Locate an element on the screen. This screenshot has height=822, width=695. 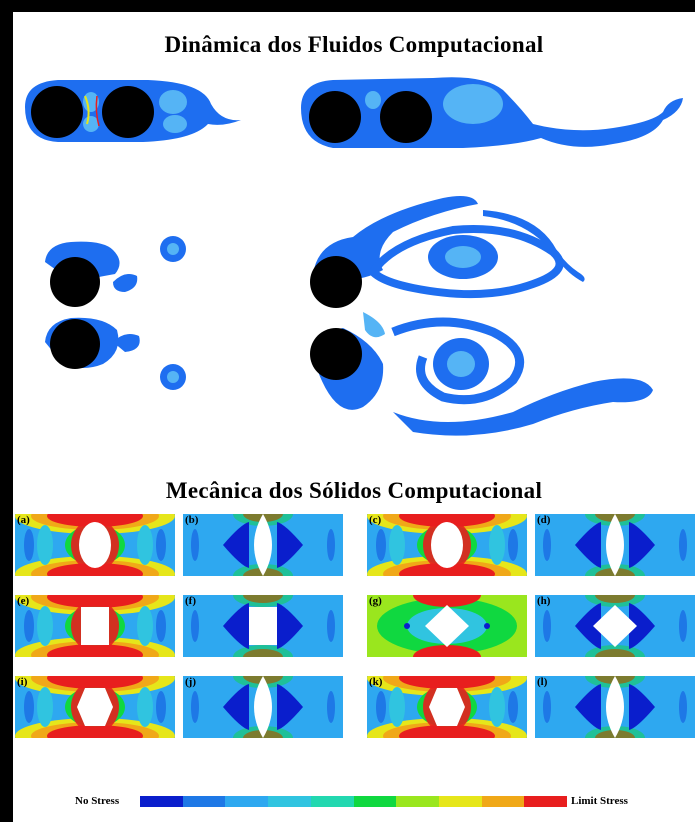
cfd-side-by-side-large is located at coordinates (481, 316).